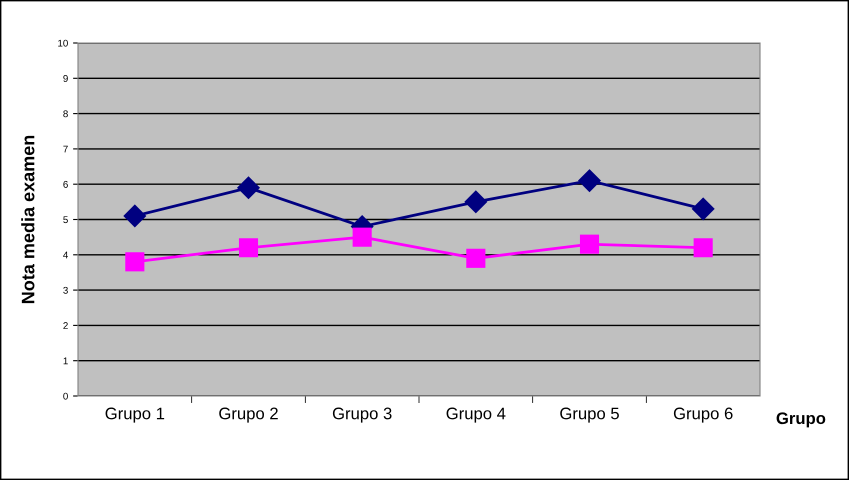 This screenshot has width=849, height=480. What do you see at coordinates (703, 415) in the screenshot?
I see `x-tick-label: Grupo 6` at bounding box center [703, 415].